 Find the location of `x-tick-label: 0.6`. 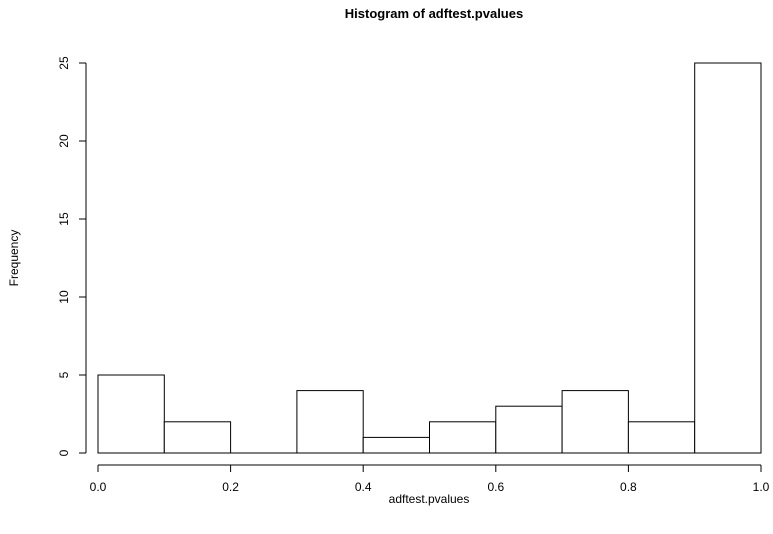

x-tick-label: 0.6 is located at coordinates (495, 487).